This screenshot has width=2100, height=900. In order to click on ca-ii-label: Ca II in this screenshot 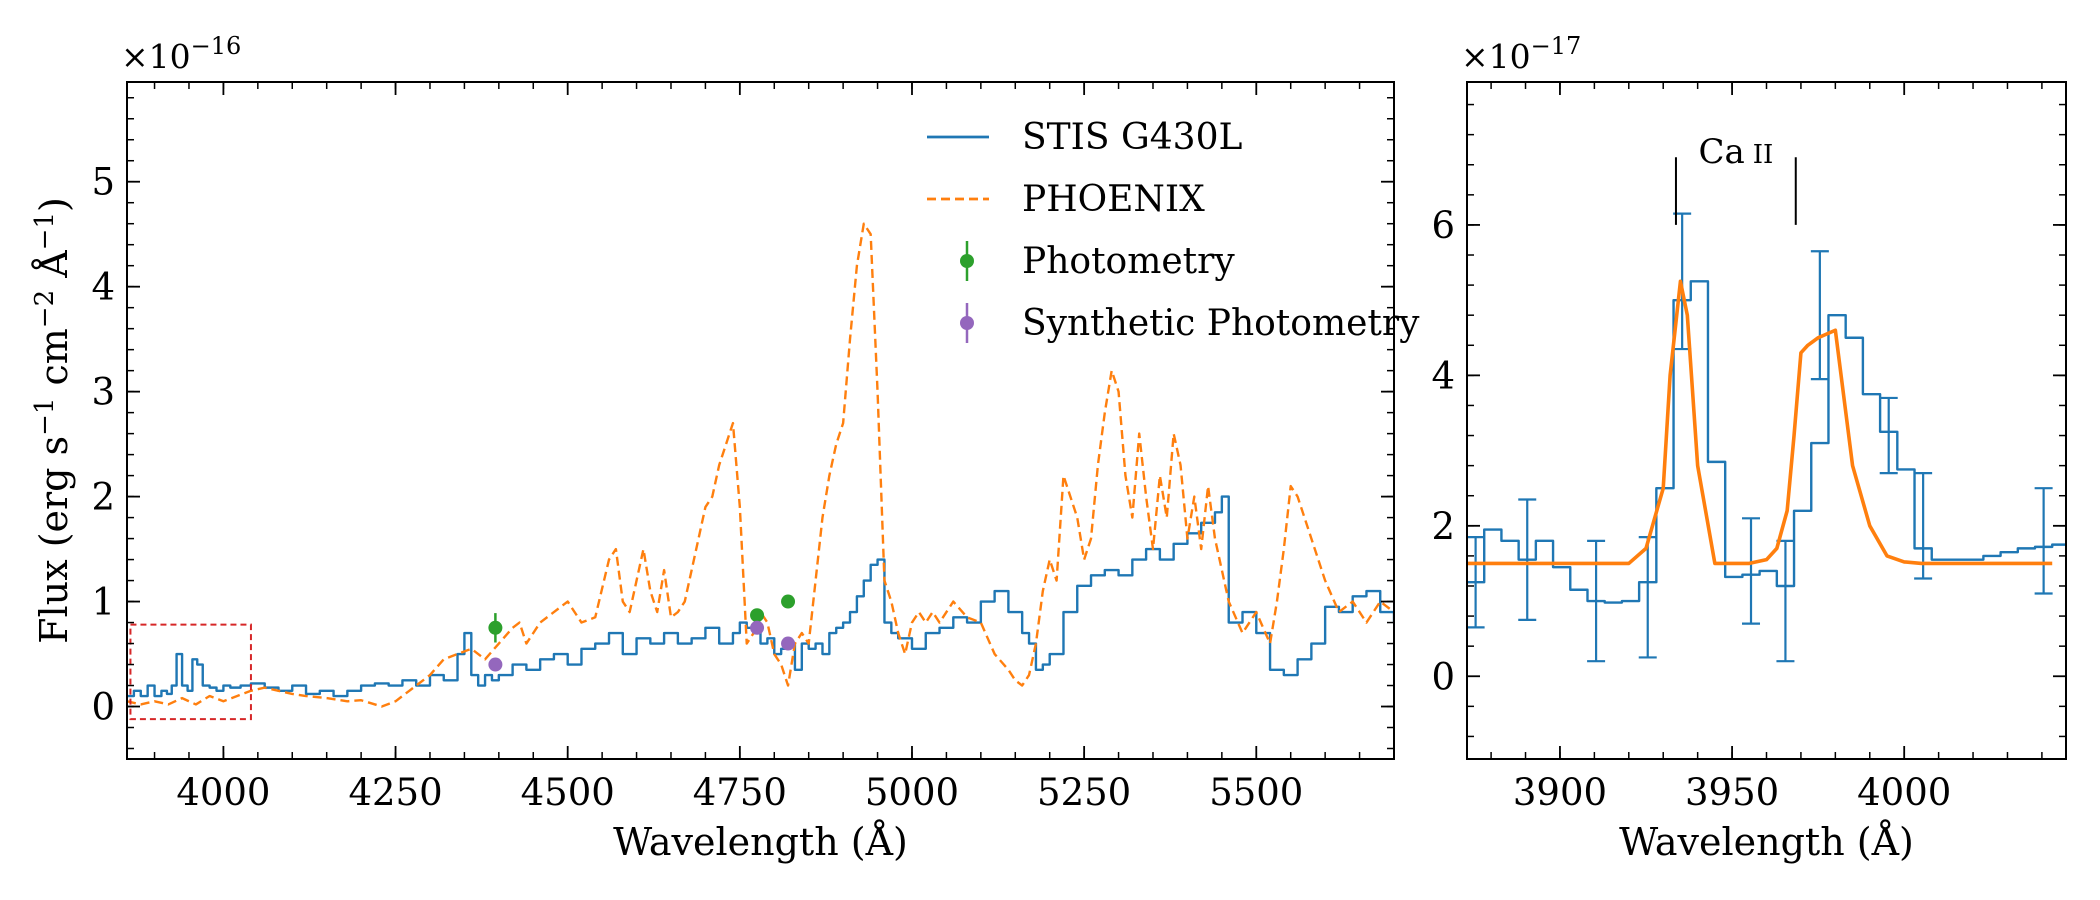, I will do `click(1735, 152)`.